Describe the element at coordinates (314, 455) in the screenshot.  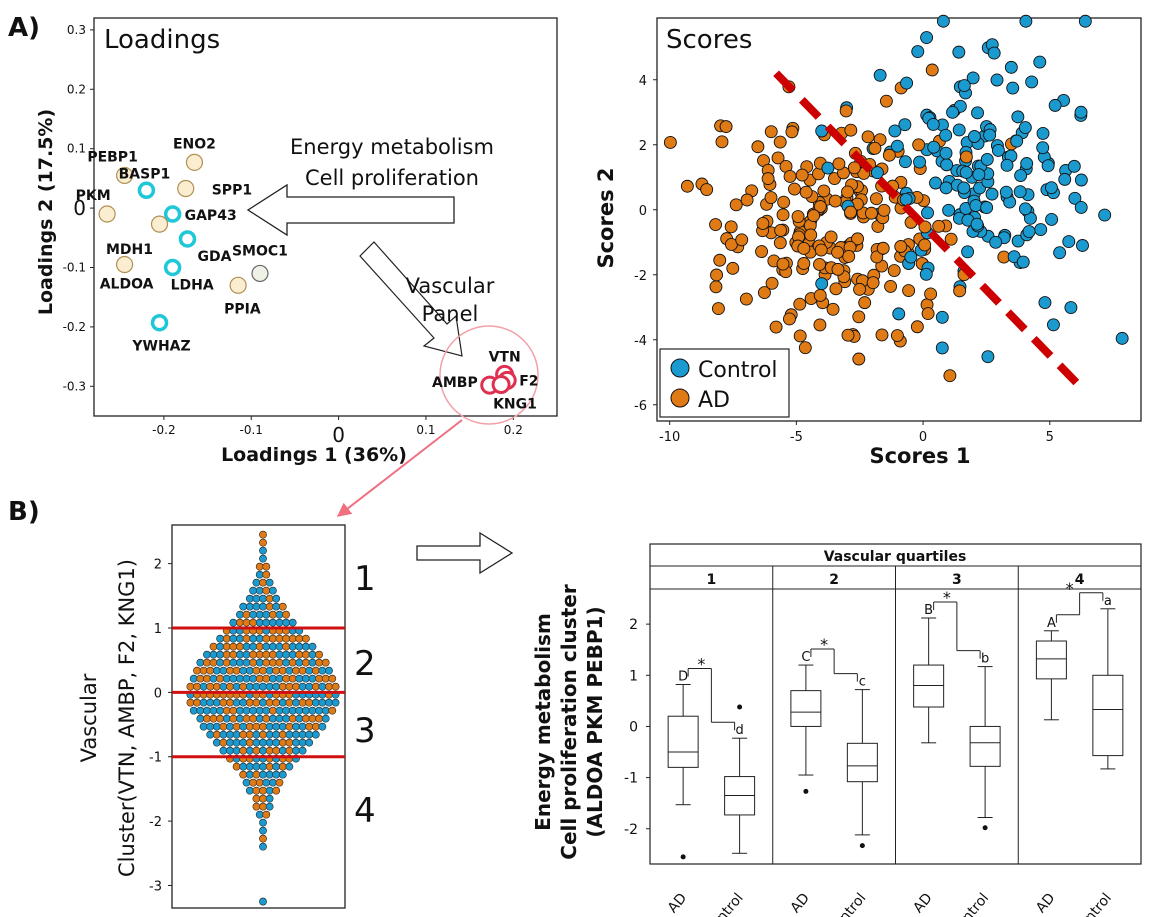
I see `loadings-x-label: Loadings 1 (36%)` at that location.